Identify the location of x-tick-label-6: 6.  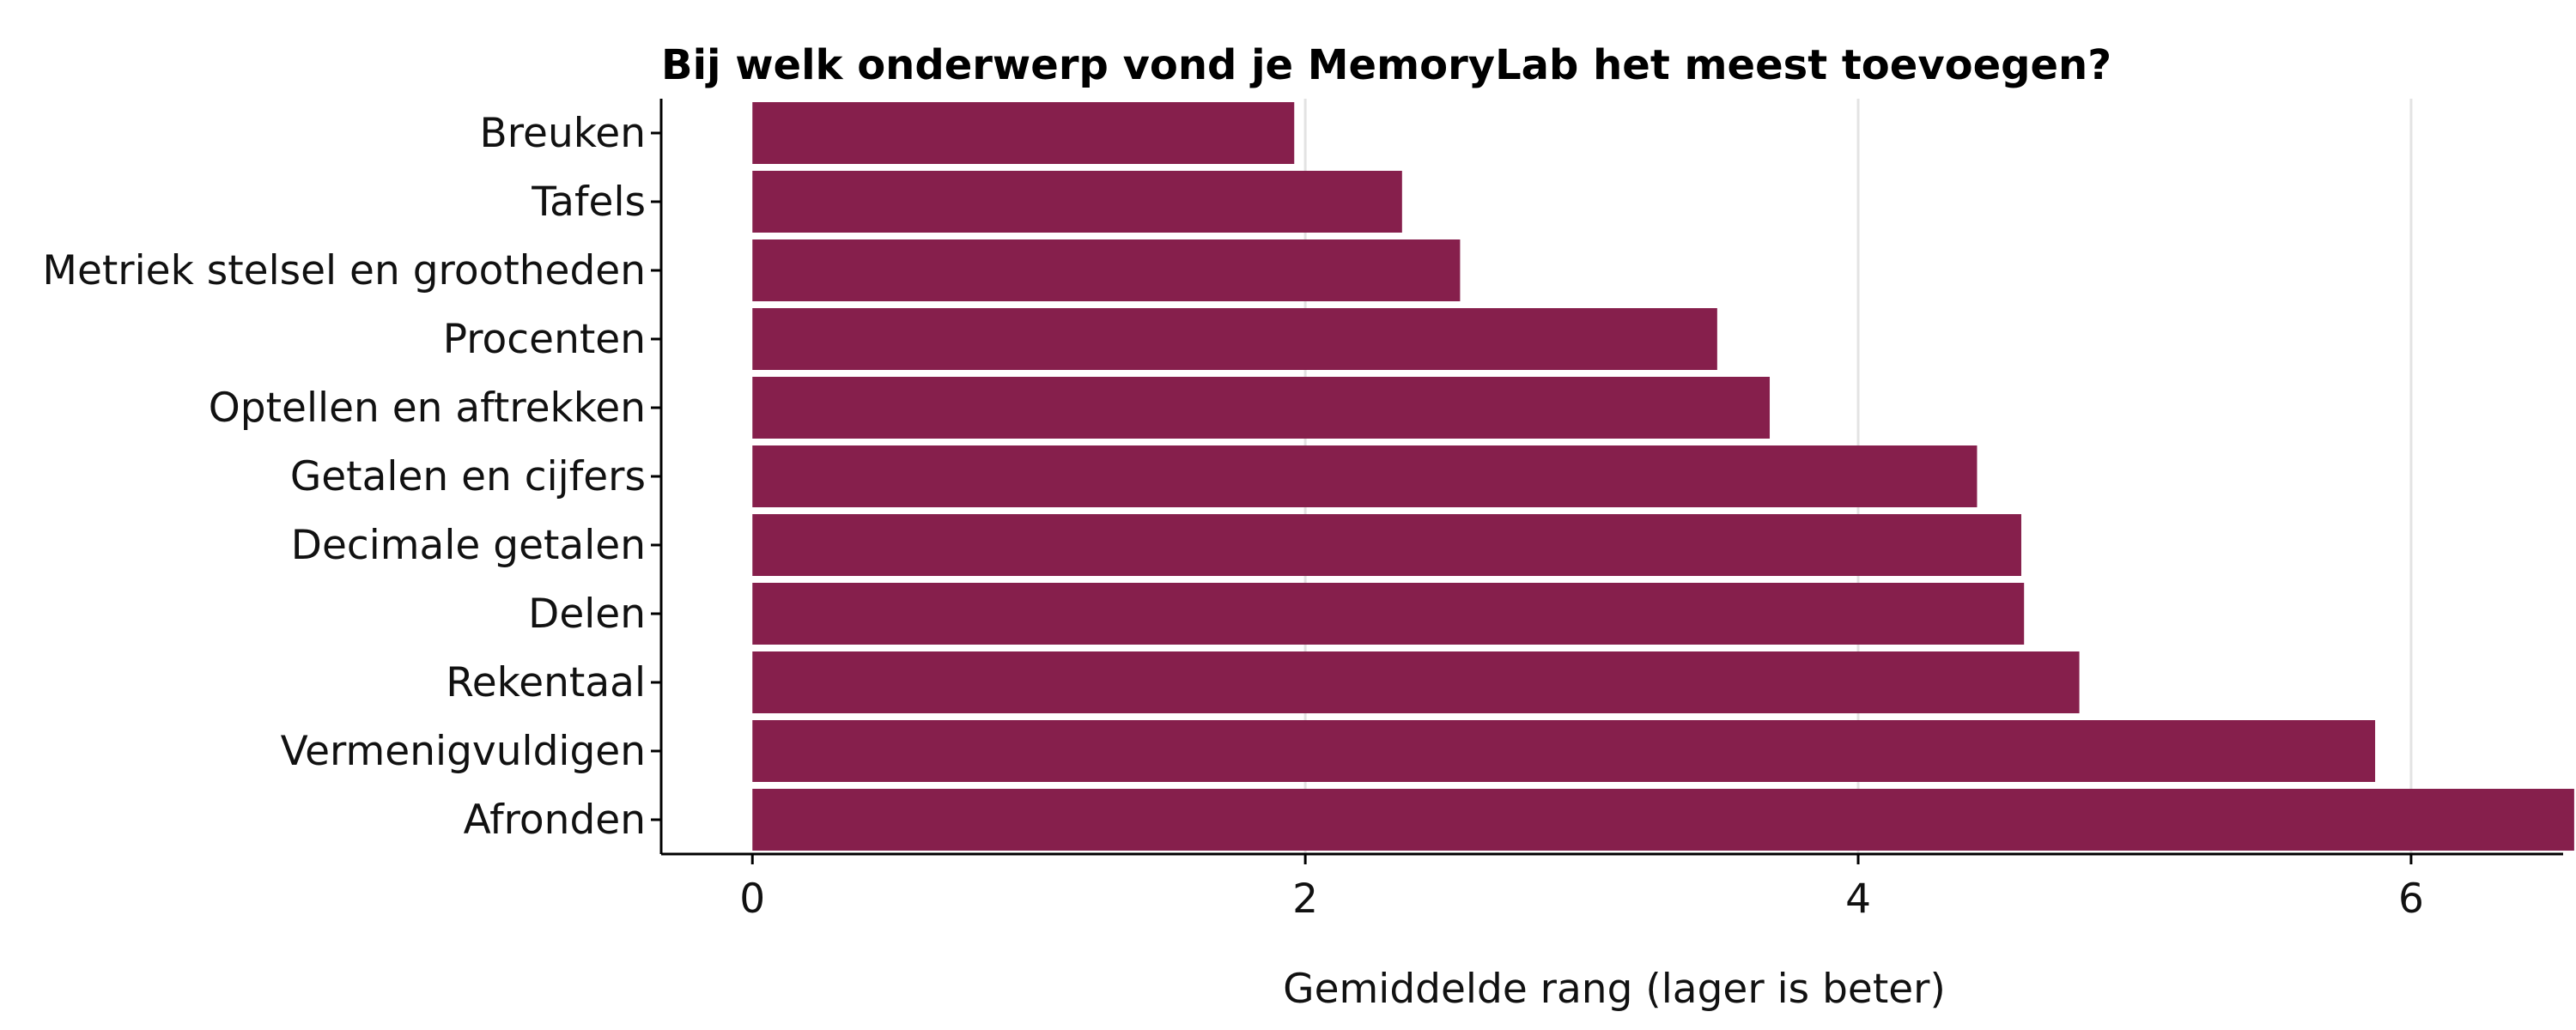
(2411, 899).